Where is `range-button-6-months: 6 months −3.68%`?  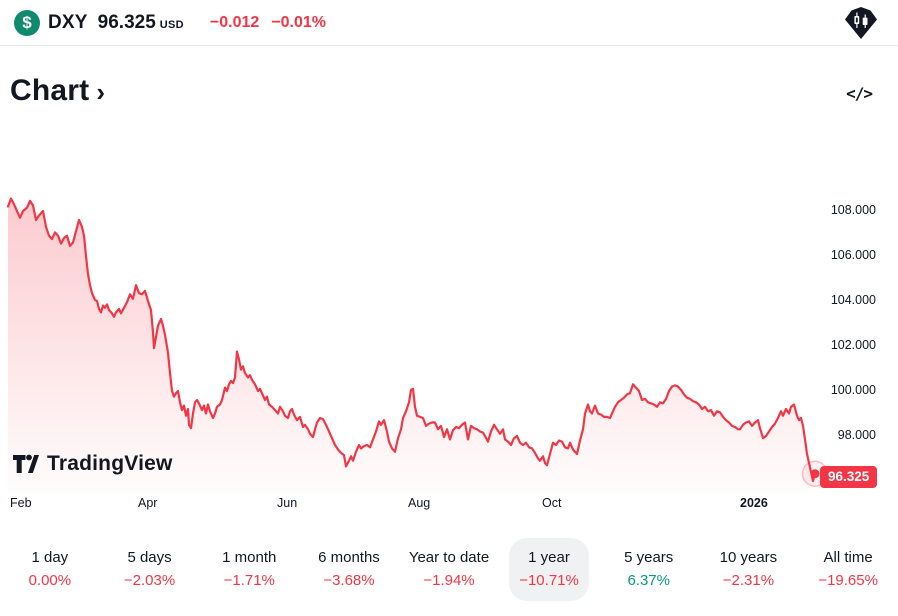 range-button-6-months: 6 months −3.68% is located at coordinates (349, 569).